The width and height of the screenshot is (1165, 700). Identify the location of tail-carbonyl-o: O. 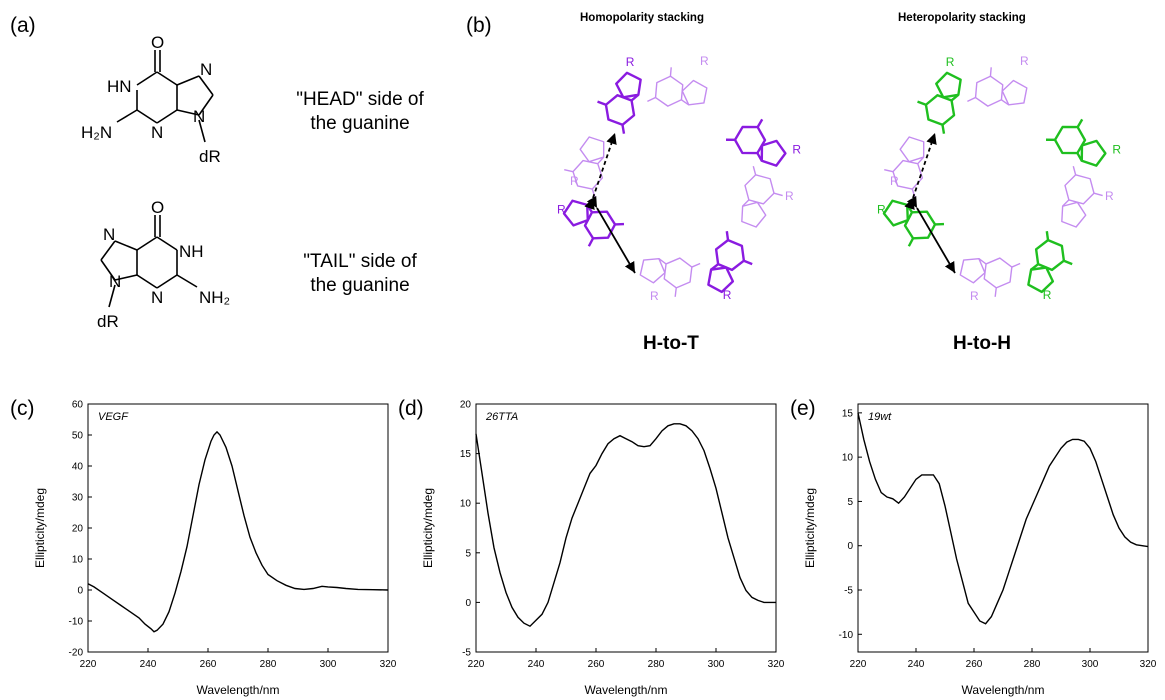
(157, 207).